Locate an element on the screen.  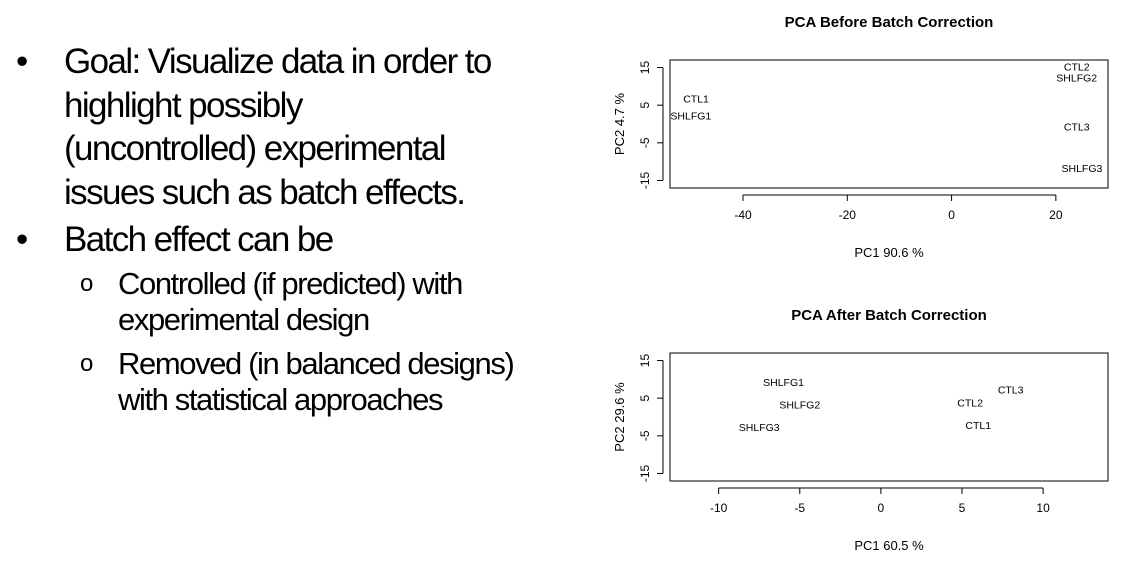
x-axis-label: PC1 60.5 % is located at coordinates (889, 545).